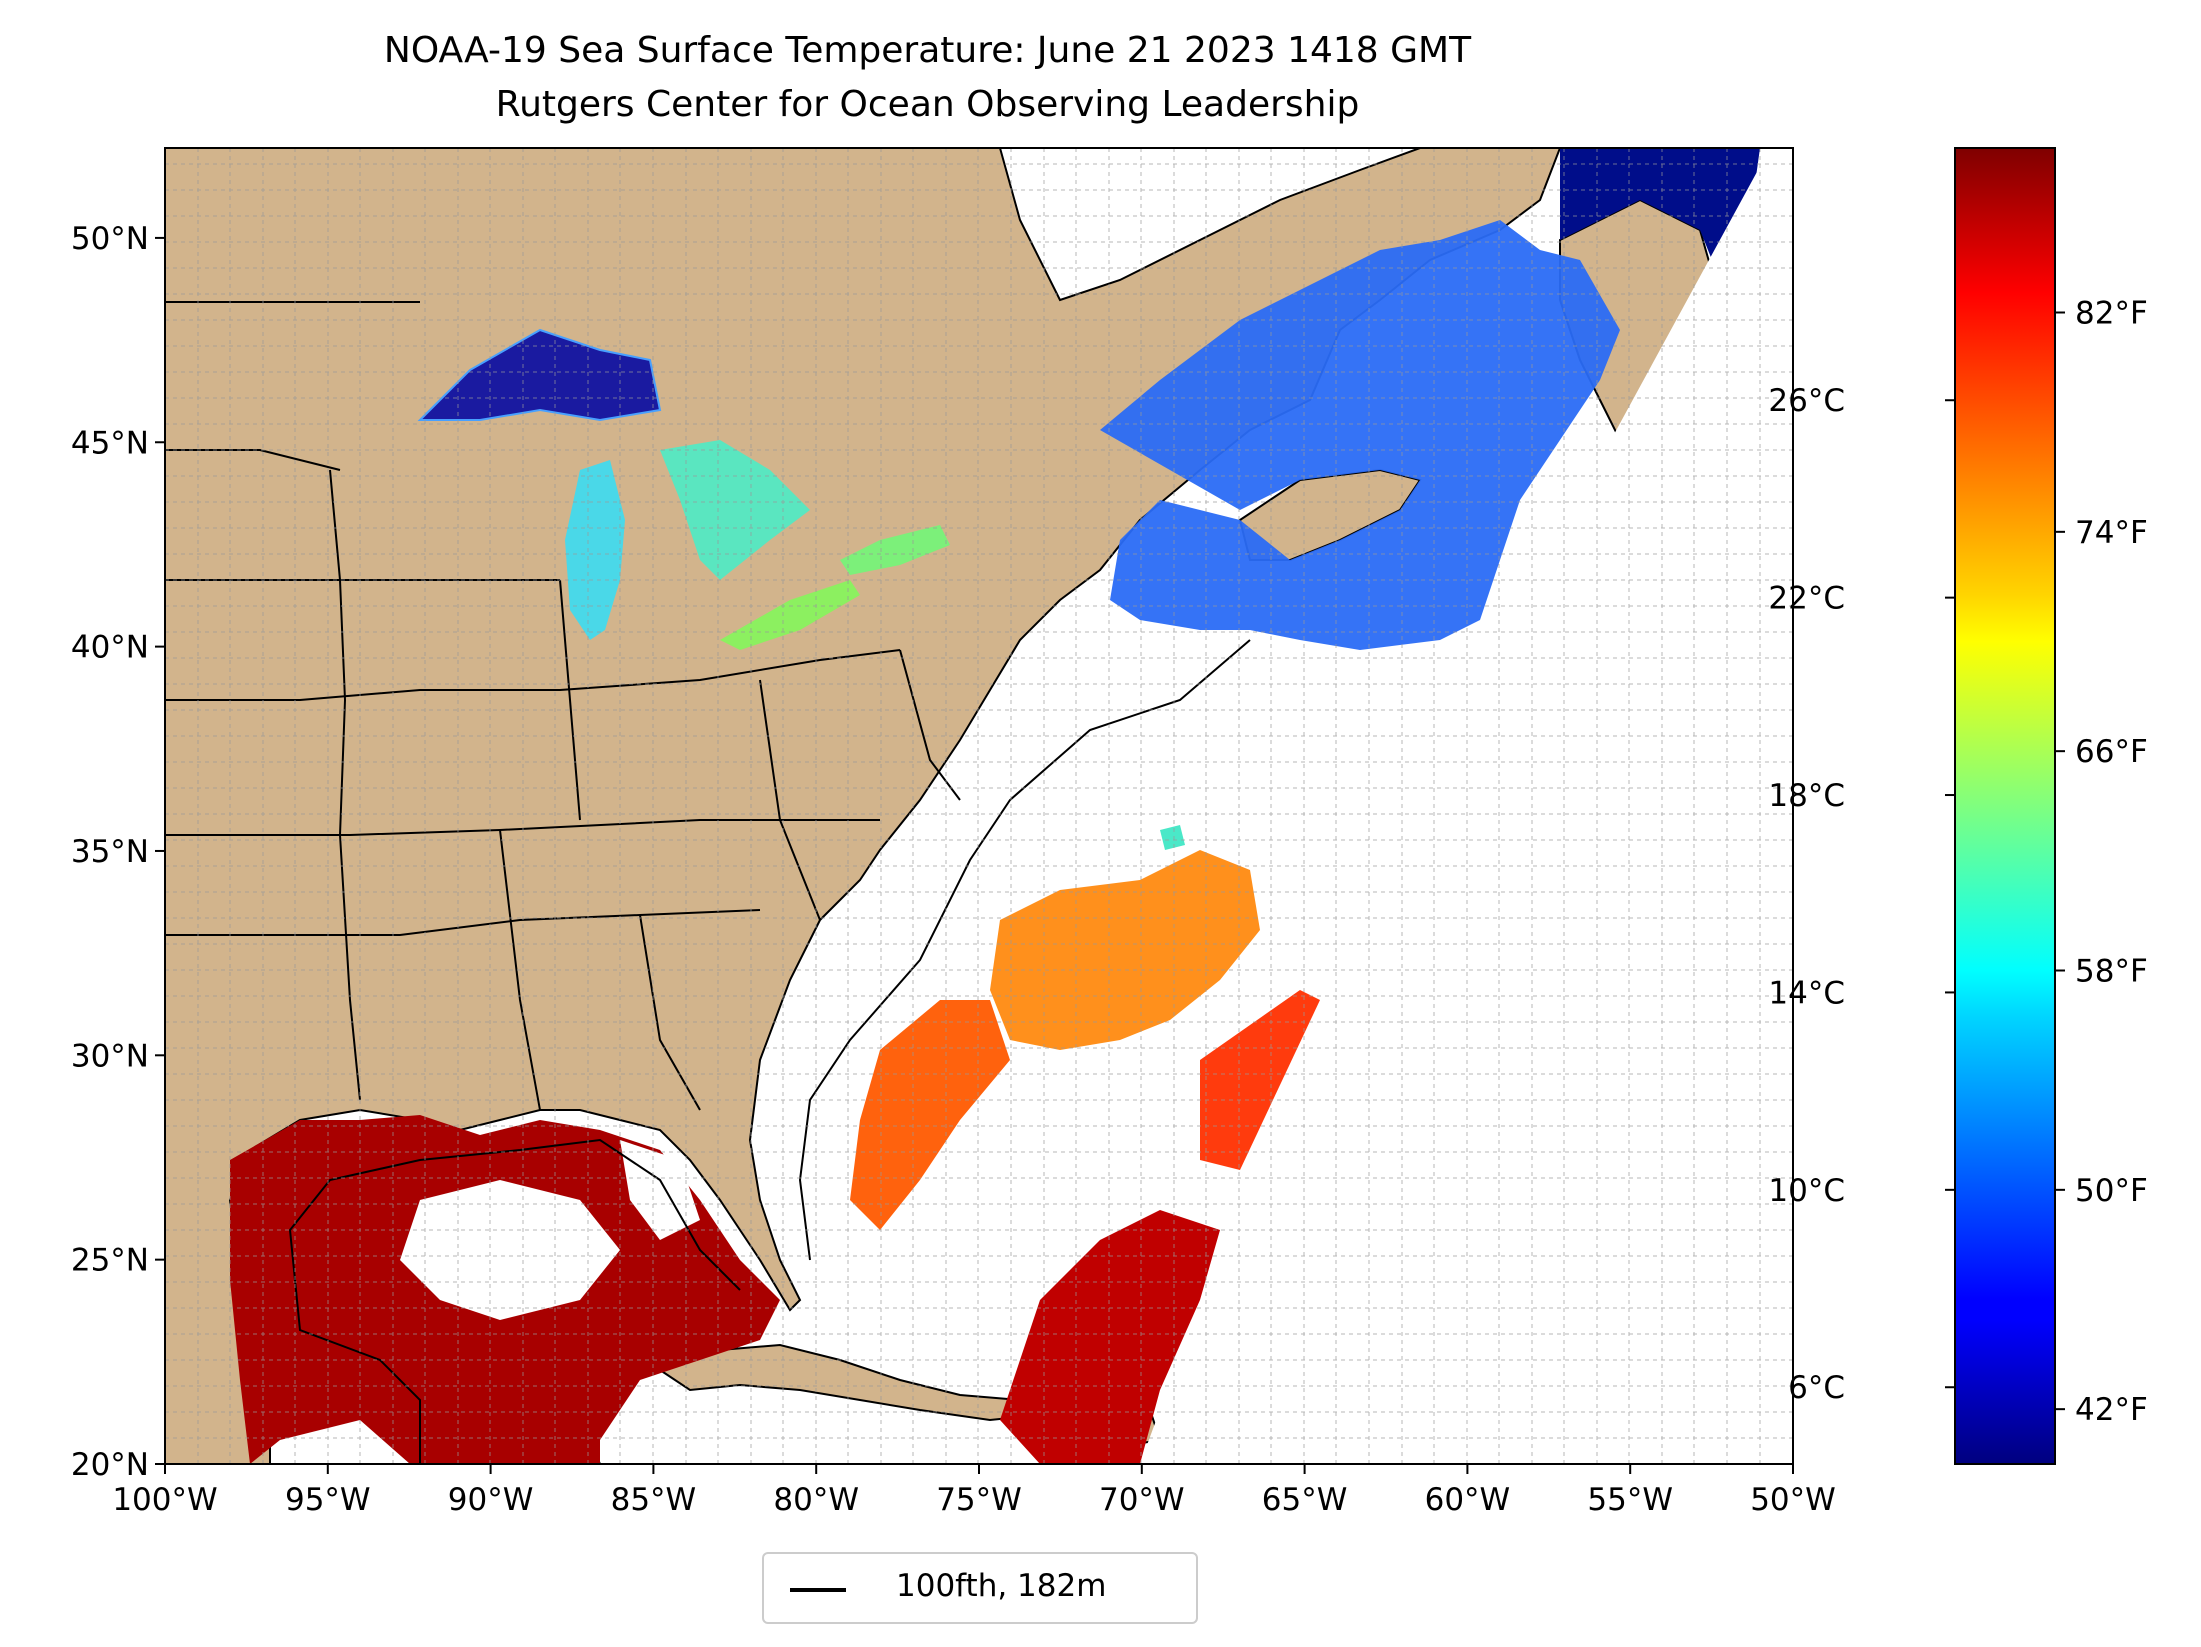 Image resolution: width=2201 pixels, height=1647 pixels. What do you see at coordinates (895, 550) in the screenshot?
I see `lake-ontario` at bounding box center [895, 550].